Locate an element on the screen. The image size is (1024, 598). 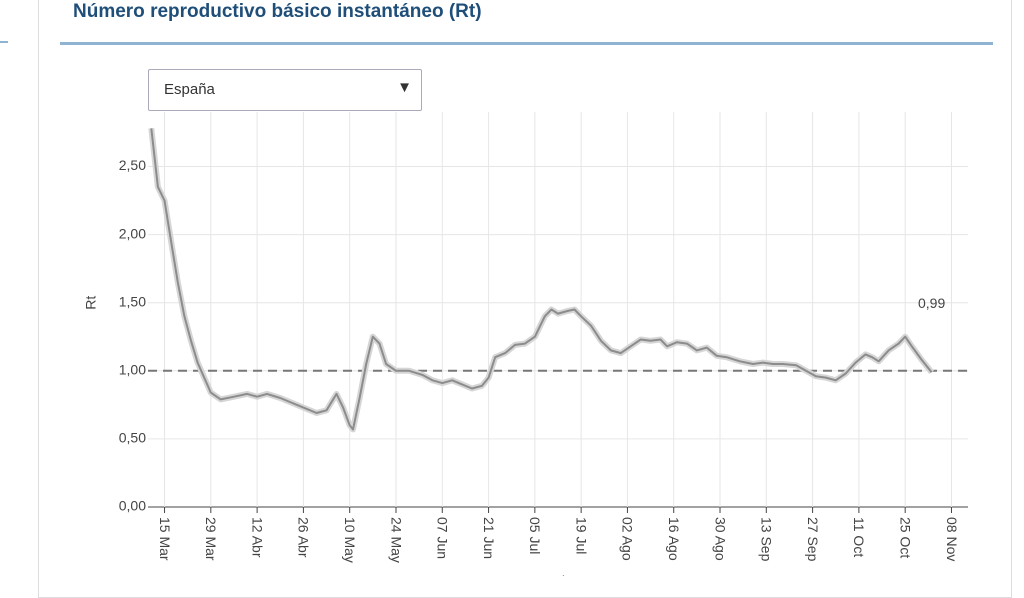
y-tick-label: 1,00 is located at coordinates (132, 369).